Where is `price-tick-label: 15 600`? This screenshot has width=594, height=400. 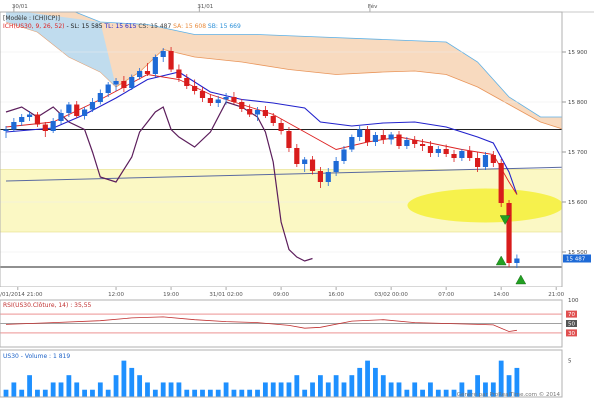
price-tick-label: 15 600 is located at coordinates (578, 203).